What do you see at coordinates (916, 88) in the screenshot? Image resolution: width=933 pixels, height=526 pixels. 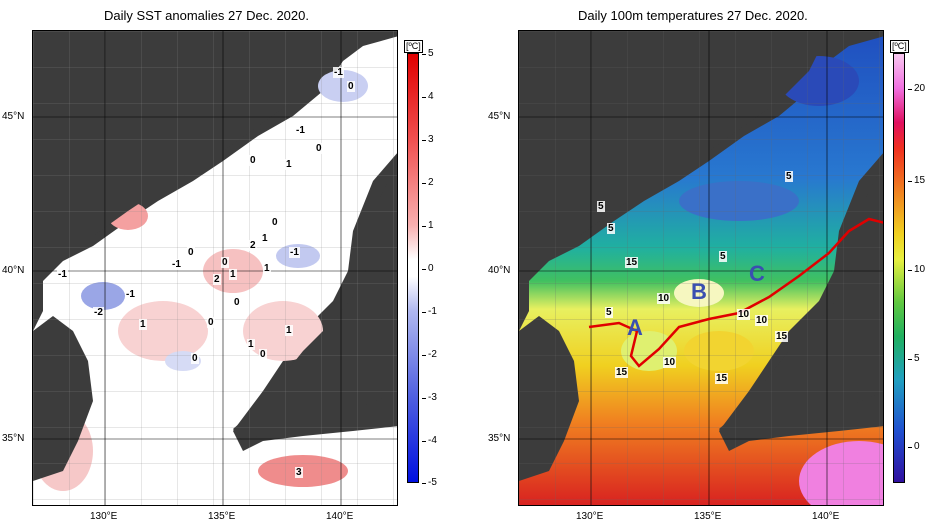 I see `right-colorbar-tick: 20` at bounding box center [916, 88].